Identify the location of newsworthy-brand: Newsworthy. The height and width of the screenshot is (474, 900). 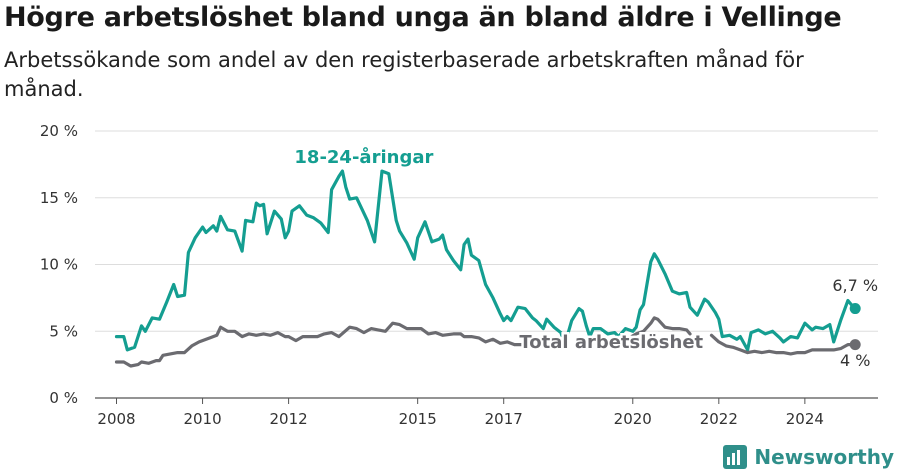
(808, 457).